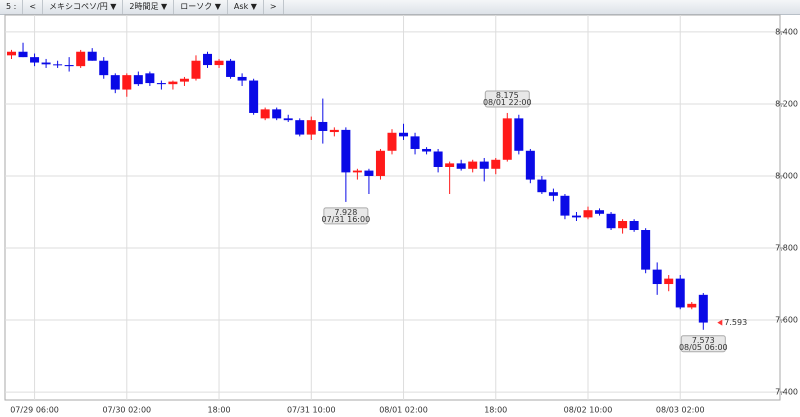 The image size is (800, 417). I want to click on x-tick-label: 08/03 02:00, so click(680, 410).